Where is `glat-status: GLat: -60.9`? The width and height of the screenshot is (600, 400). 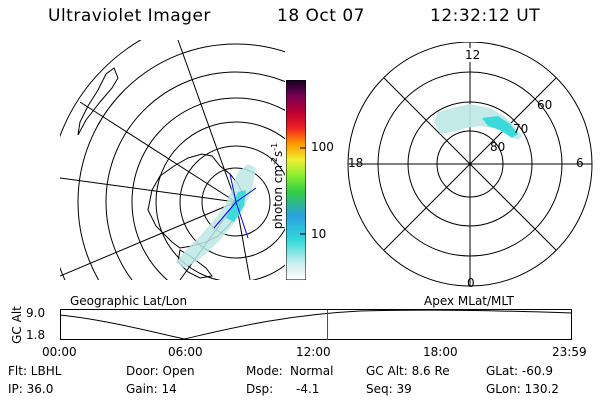 glat-status: GLat: -60.9 is located at coordinates (519, 371).